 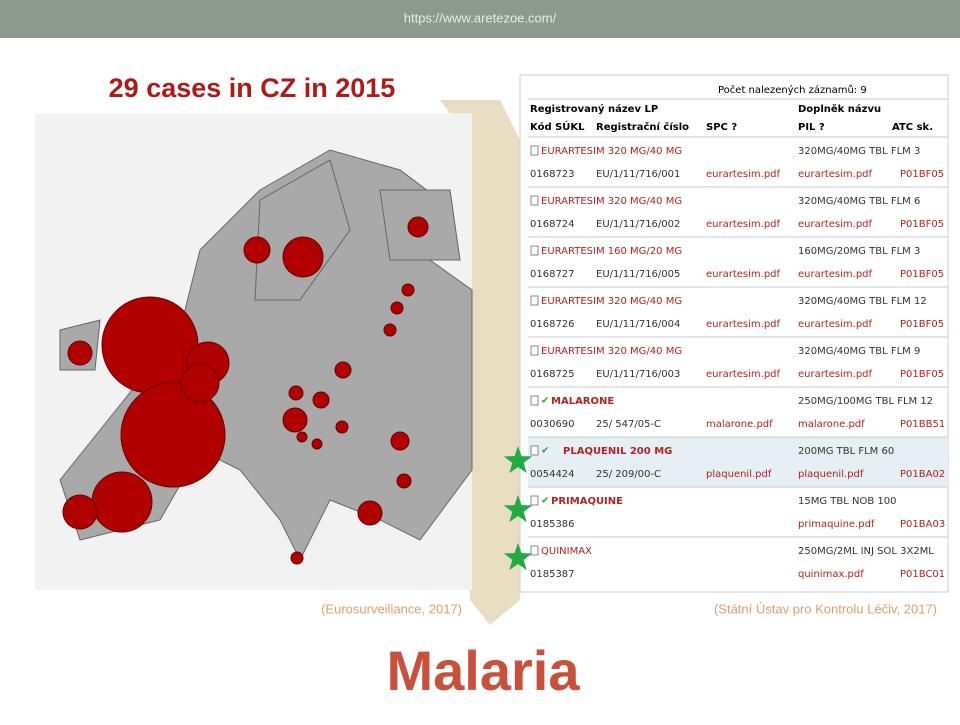 I want to click on supplement: 320MG/40MG TBL FLM 3, so click(x=859, y=151).